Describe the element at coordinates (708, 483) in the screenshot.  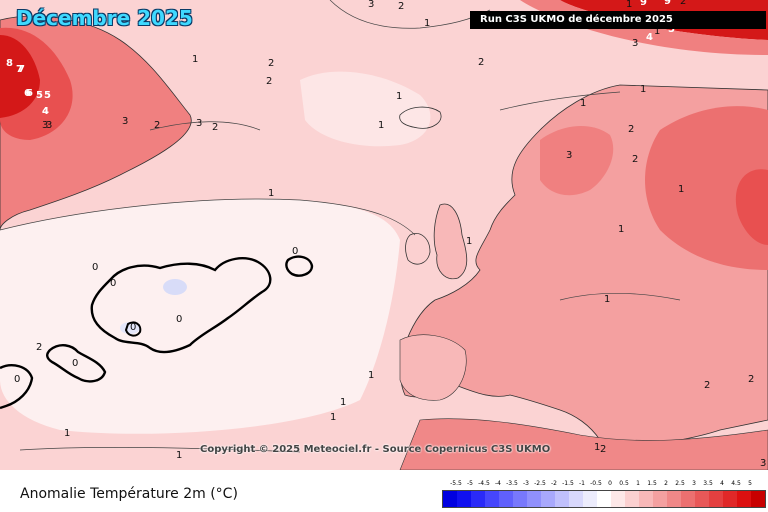
I see `scale-tick-label: 3.5` at that location.